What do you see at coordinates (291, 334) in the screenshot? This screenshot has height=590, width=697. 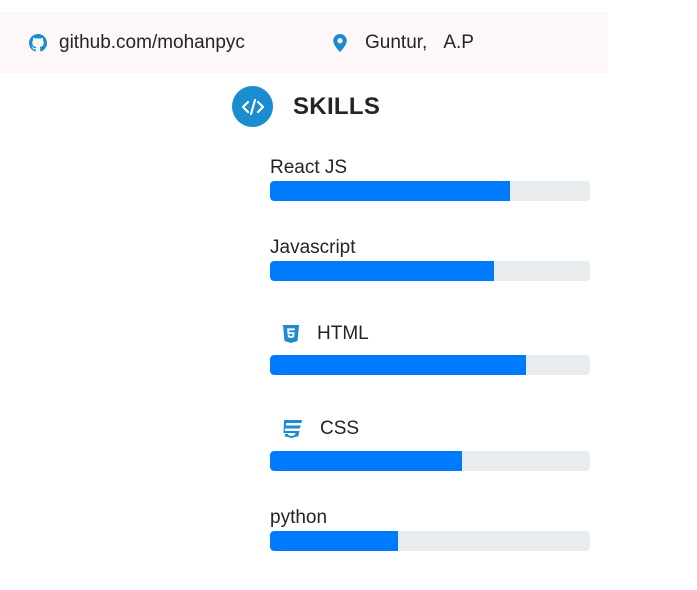 I see `html5-icon` at bounding box center [291, 334].